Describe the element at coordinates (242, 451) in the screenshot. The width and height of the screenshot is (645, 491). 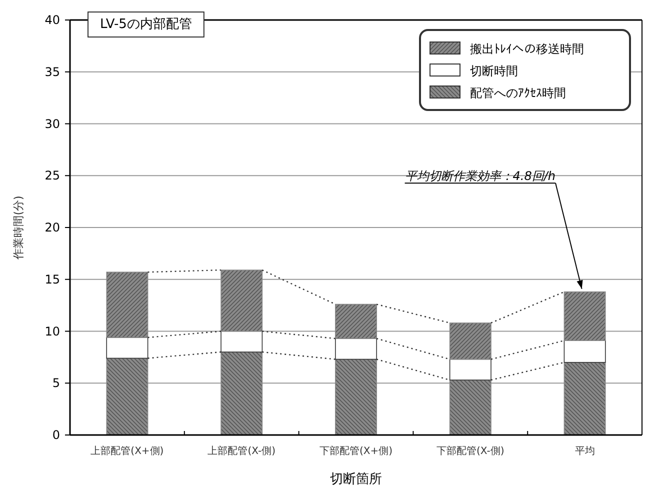
I see `x-tick-label: 上部配管(X-側)` at that location.